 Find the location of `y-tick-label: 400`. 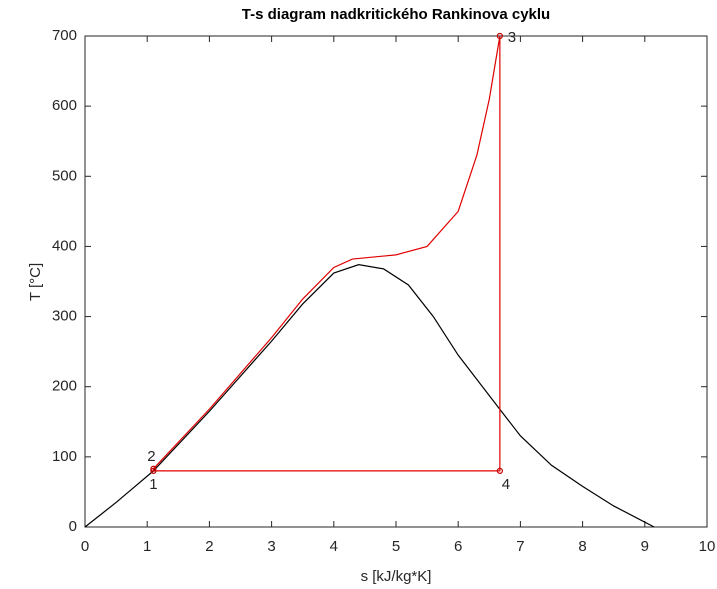

y-tick-label: 400 is located at coordinates (64, 245).